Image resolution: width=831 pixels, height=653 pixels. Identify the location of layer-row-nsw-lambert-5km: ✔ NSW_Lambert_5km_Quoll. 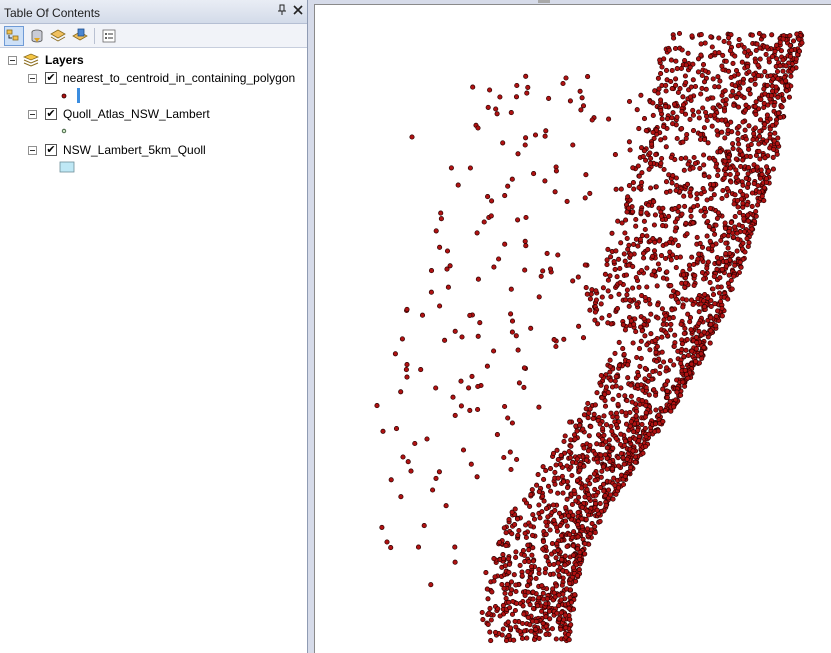
(117, 150).